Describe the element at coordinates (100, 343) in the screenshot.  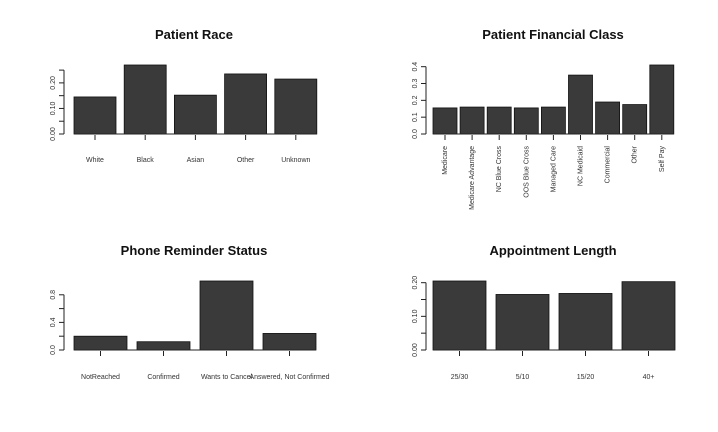
I see `bar-notreached` at that location.